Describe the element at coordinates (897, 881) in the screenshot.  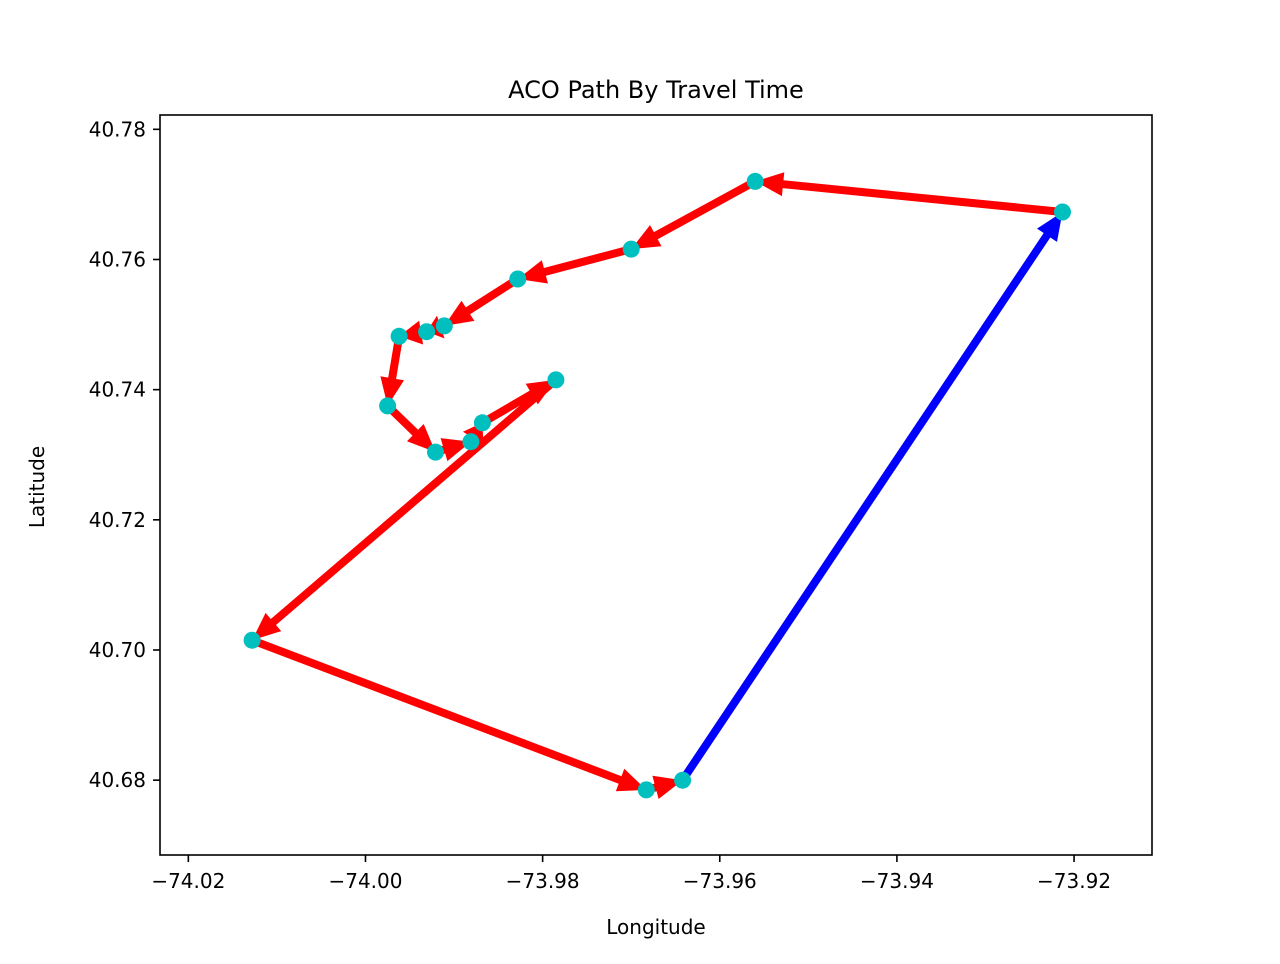
I see `x-tick-label: −73.94` at that location.